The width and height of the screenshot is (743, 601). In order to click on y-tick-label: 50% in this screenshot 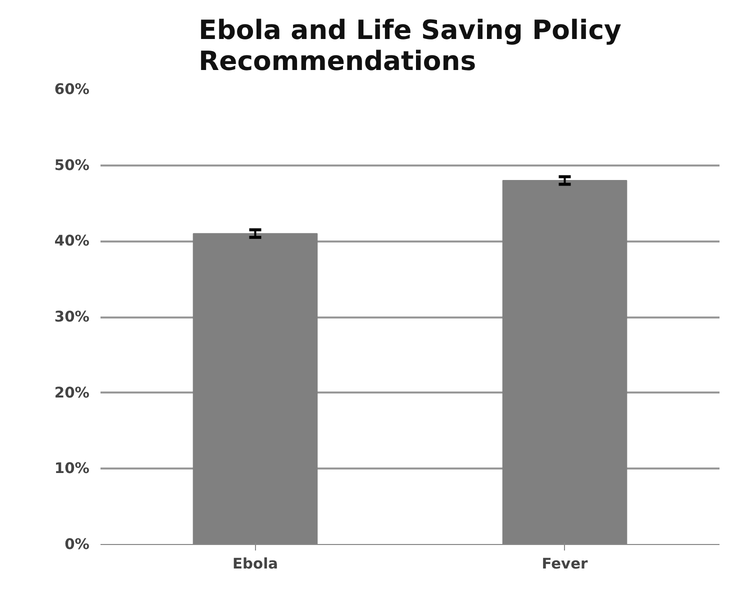, I will do `click(72, 165)`.